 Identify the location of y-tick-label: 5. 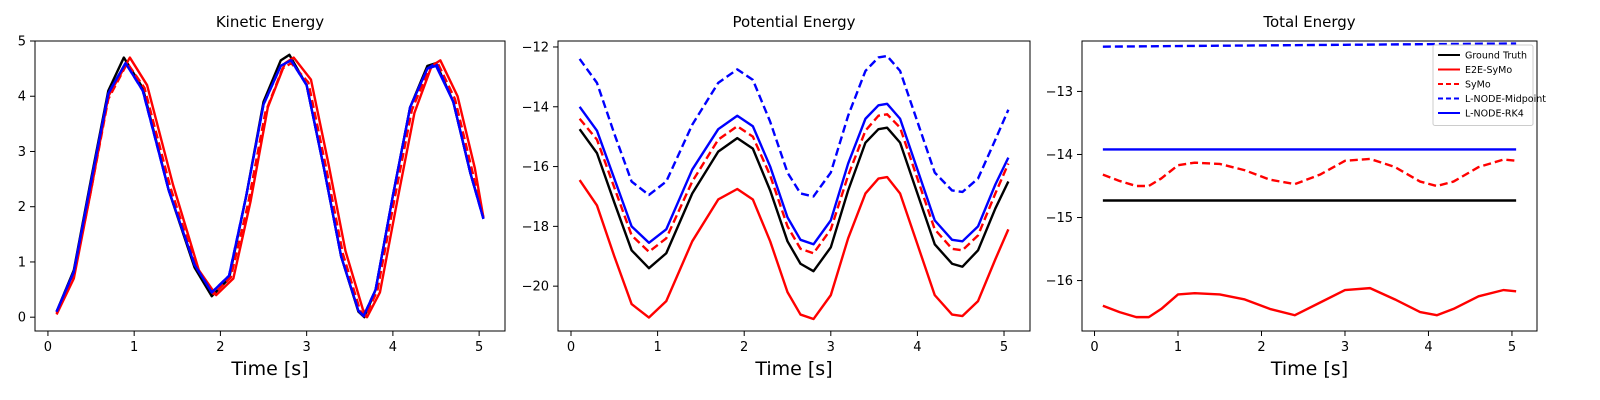
(22, 42).